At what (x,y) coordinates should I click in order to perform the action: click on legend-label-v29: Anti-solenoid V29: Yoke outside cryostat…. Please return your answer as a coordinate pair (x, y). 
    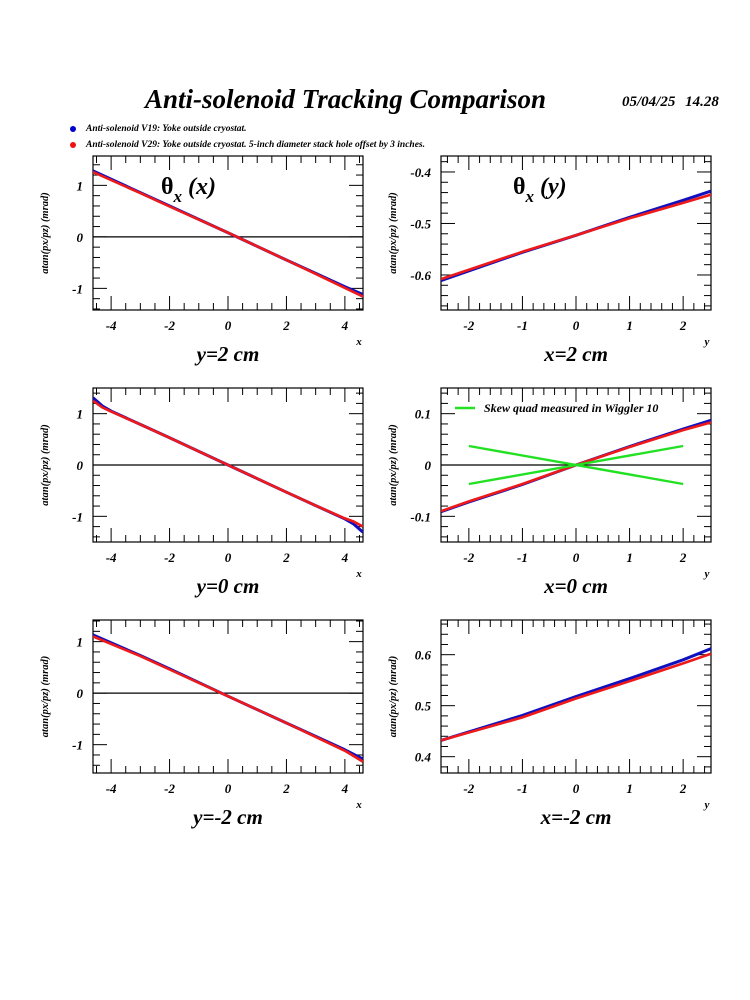
    Looking at the image, I should click on (256, 145).